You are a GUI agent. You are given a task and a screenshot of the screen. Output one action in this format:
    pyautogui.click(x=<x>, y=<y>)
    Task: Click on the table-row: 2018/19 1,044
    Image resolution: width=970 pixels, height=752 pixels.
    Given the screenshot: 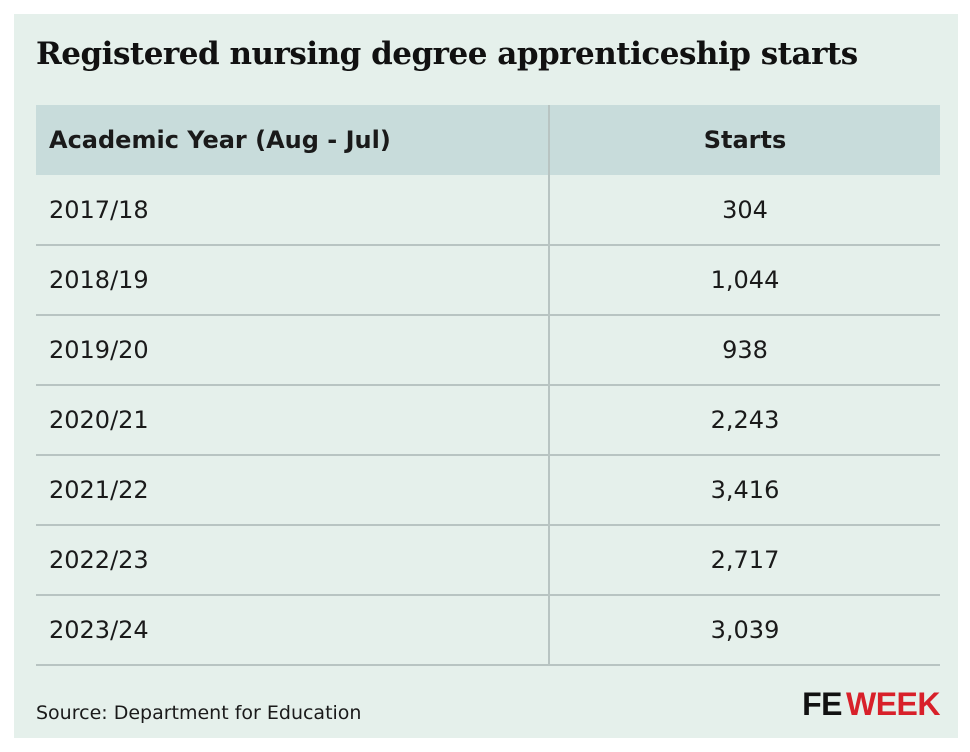 What is the action you would take?
    pyautogui.click(x=488, y=280)
    